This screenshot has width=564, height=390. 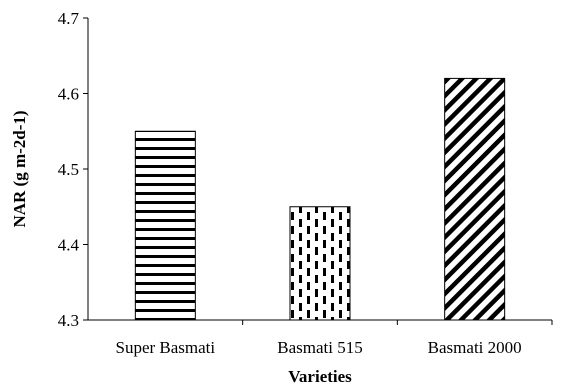 I want to click on y-axis-title: NAR (g m-2d-1), so click(x=19, y=168).